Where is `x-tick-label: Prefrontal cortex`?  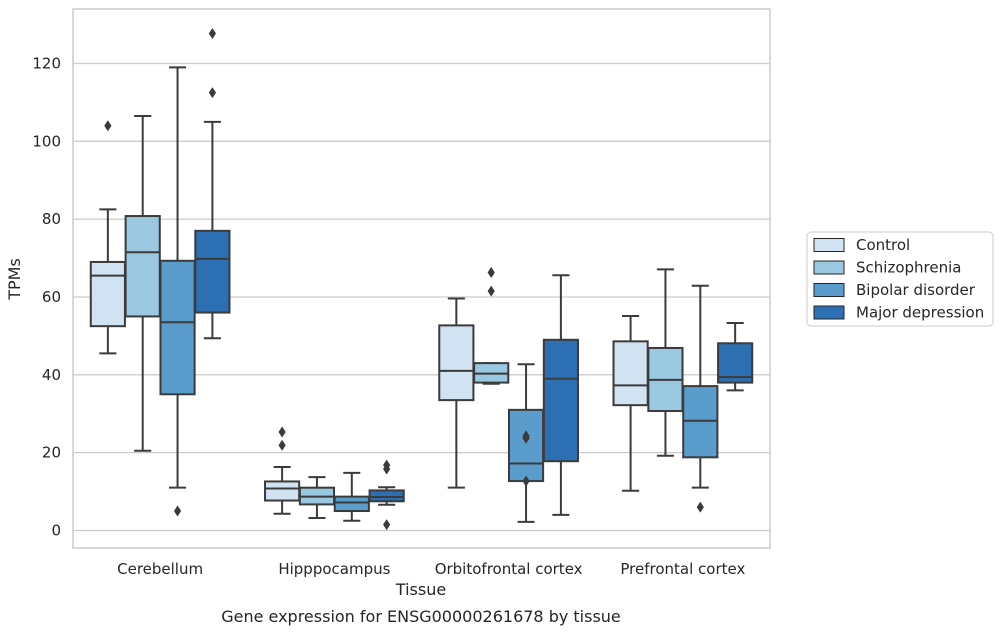
x-tick-label: Prefrontal cortex is located at coordinates (682, 569).